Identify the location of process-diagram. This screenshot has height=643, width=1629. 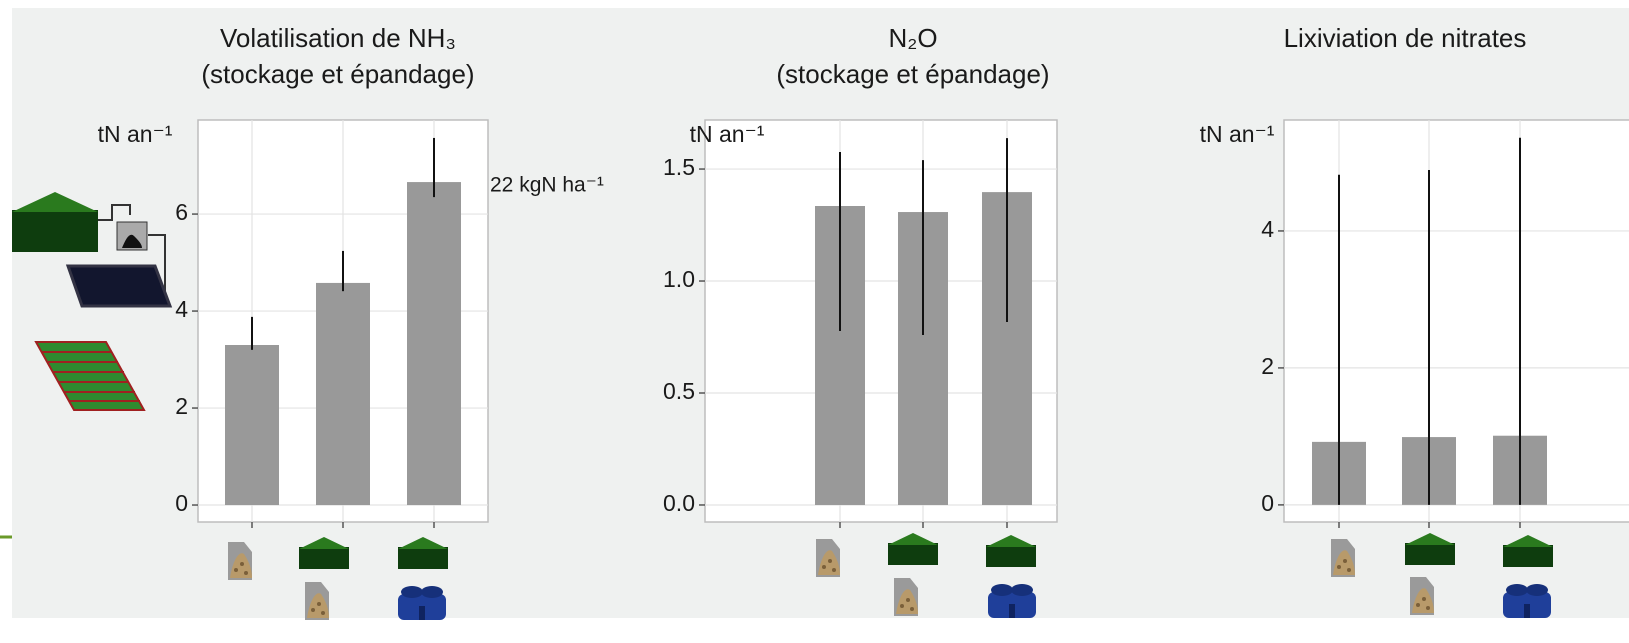
(92, 301).